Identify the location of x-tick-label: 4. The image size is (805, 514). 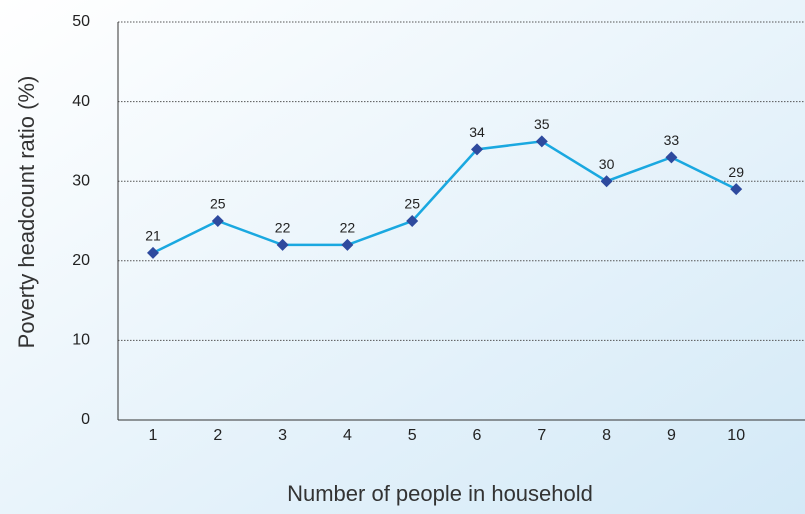
(347, 435).